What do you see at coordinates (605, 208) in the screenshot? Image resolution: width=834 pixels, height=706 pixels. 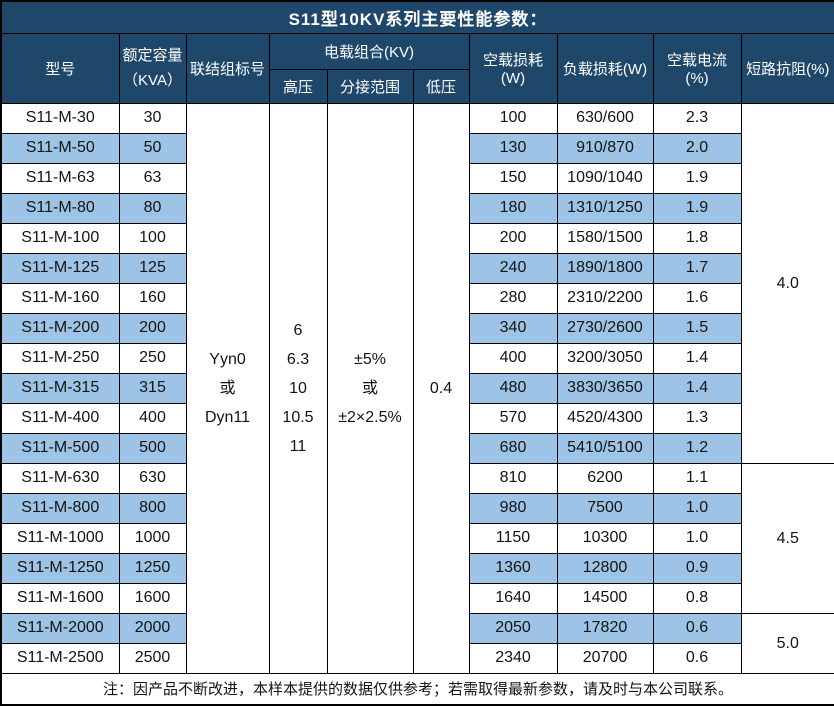 I see `cell-load-loss: 1310/1250` at bounding box center [605, 208].